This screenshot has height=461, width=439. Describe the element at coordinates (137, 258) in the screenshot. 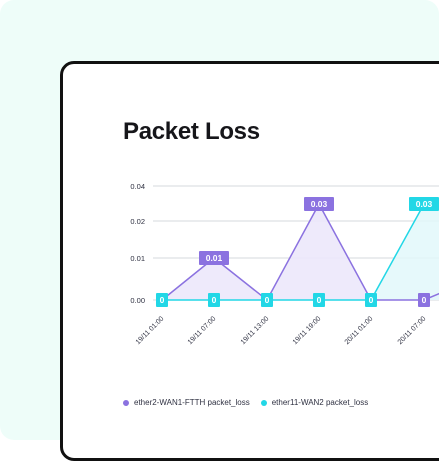

I see `y-tick-label: 0.01` at that location.